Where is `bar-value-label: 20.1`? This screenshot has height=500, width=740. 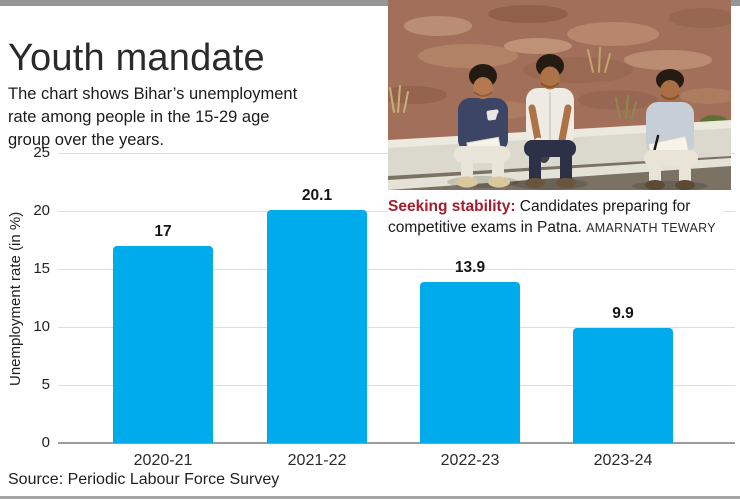
bar-value-label: 20.1 is located at coordinates (317, 195).